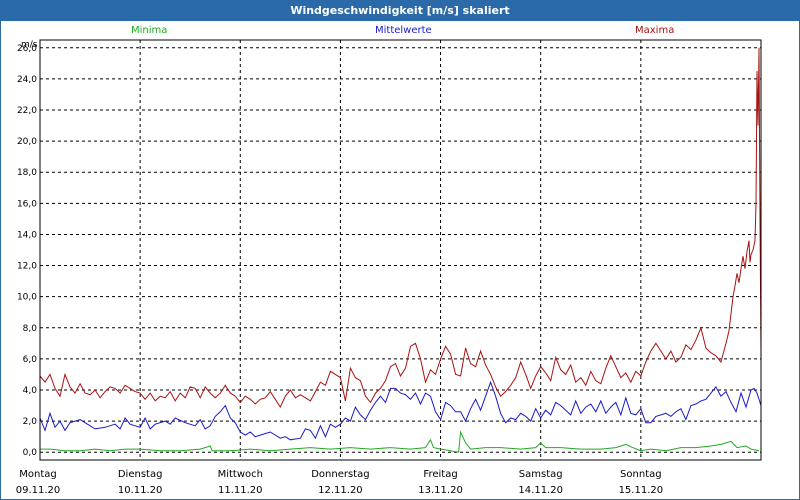  I want to click on legend-mittelwerte: Mittelwerte, so click(403, 30).